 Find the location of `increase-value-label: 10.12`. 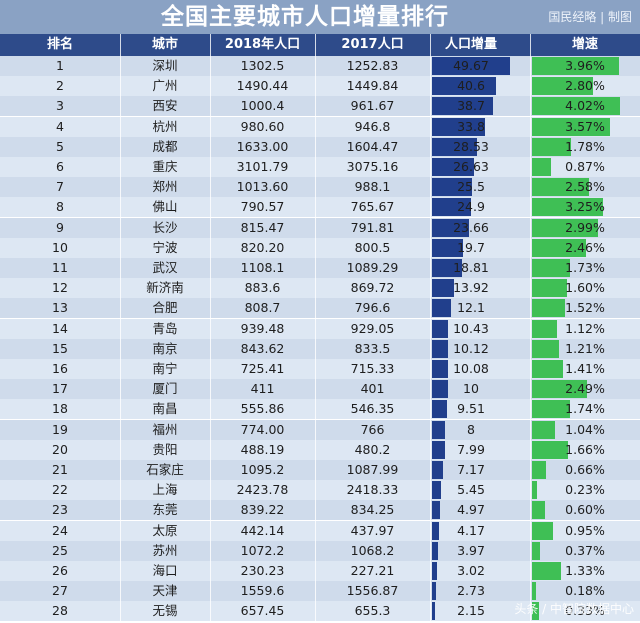

increase-value-label: 10.12 is located at coordinates (471, 348).